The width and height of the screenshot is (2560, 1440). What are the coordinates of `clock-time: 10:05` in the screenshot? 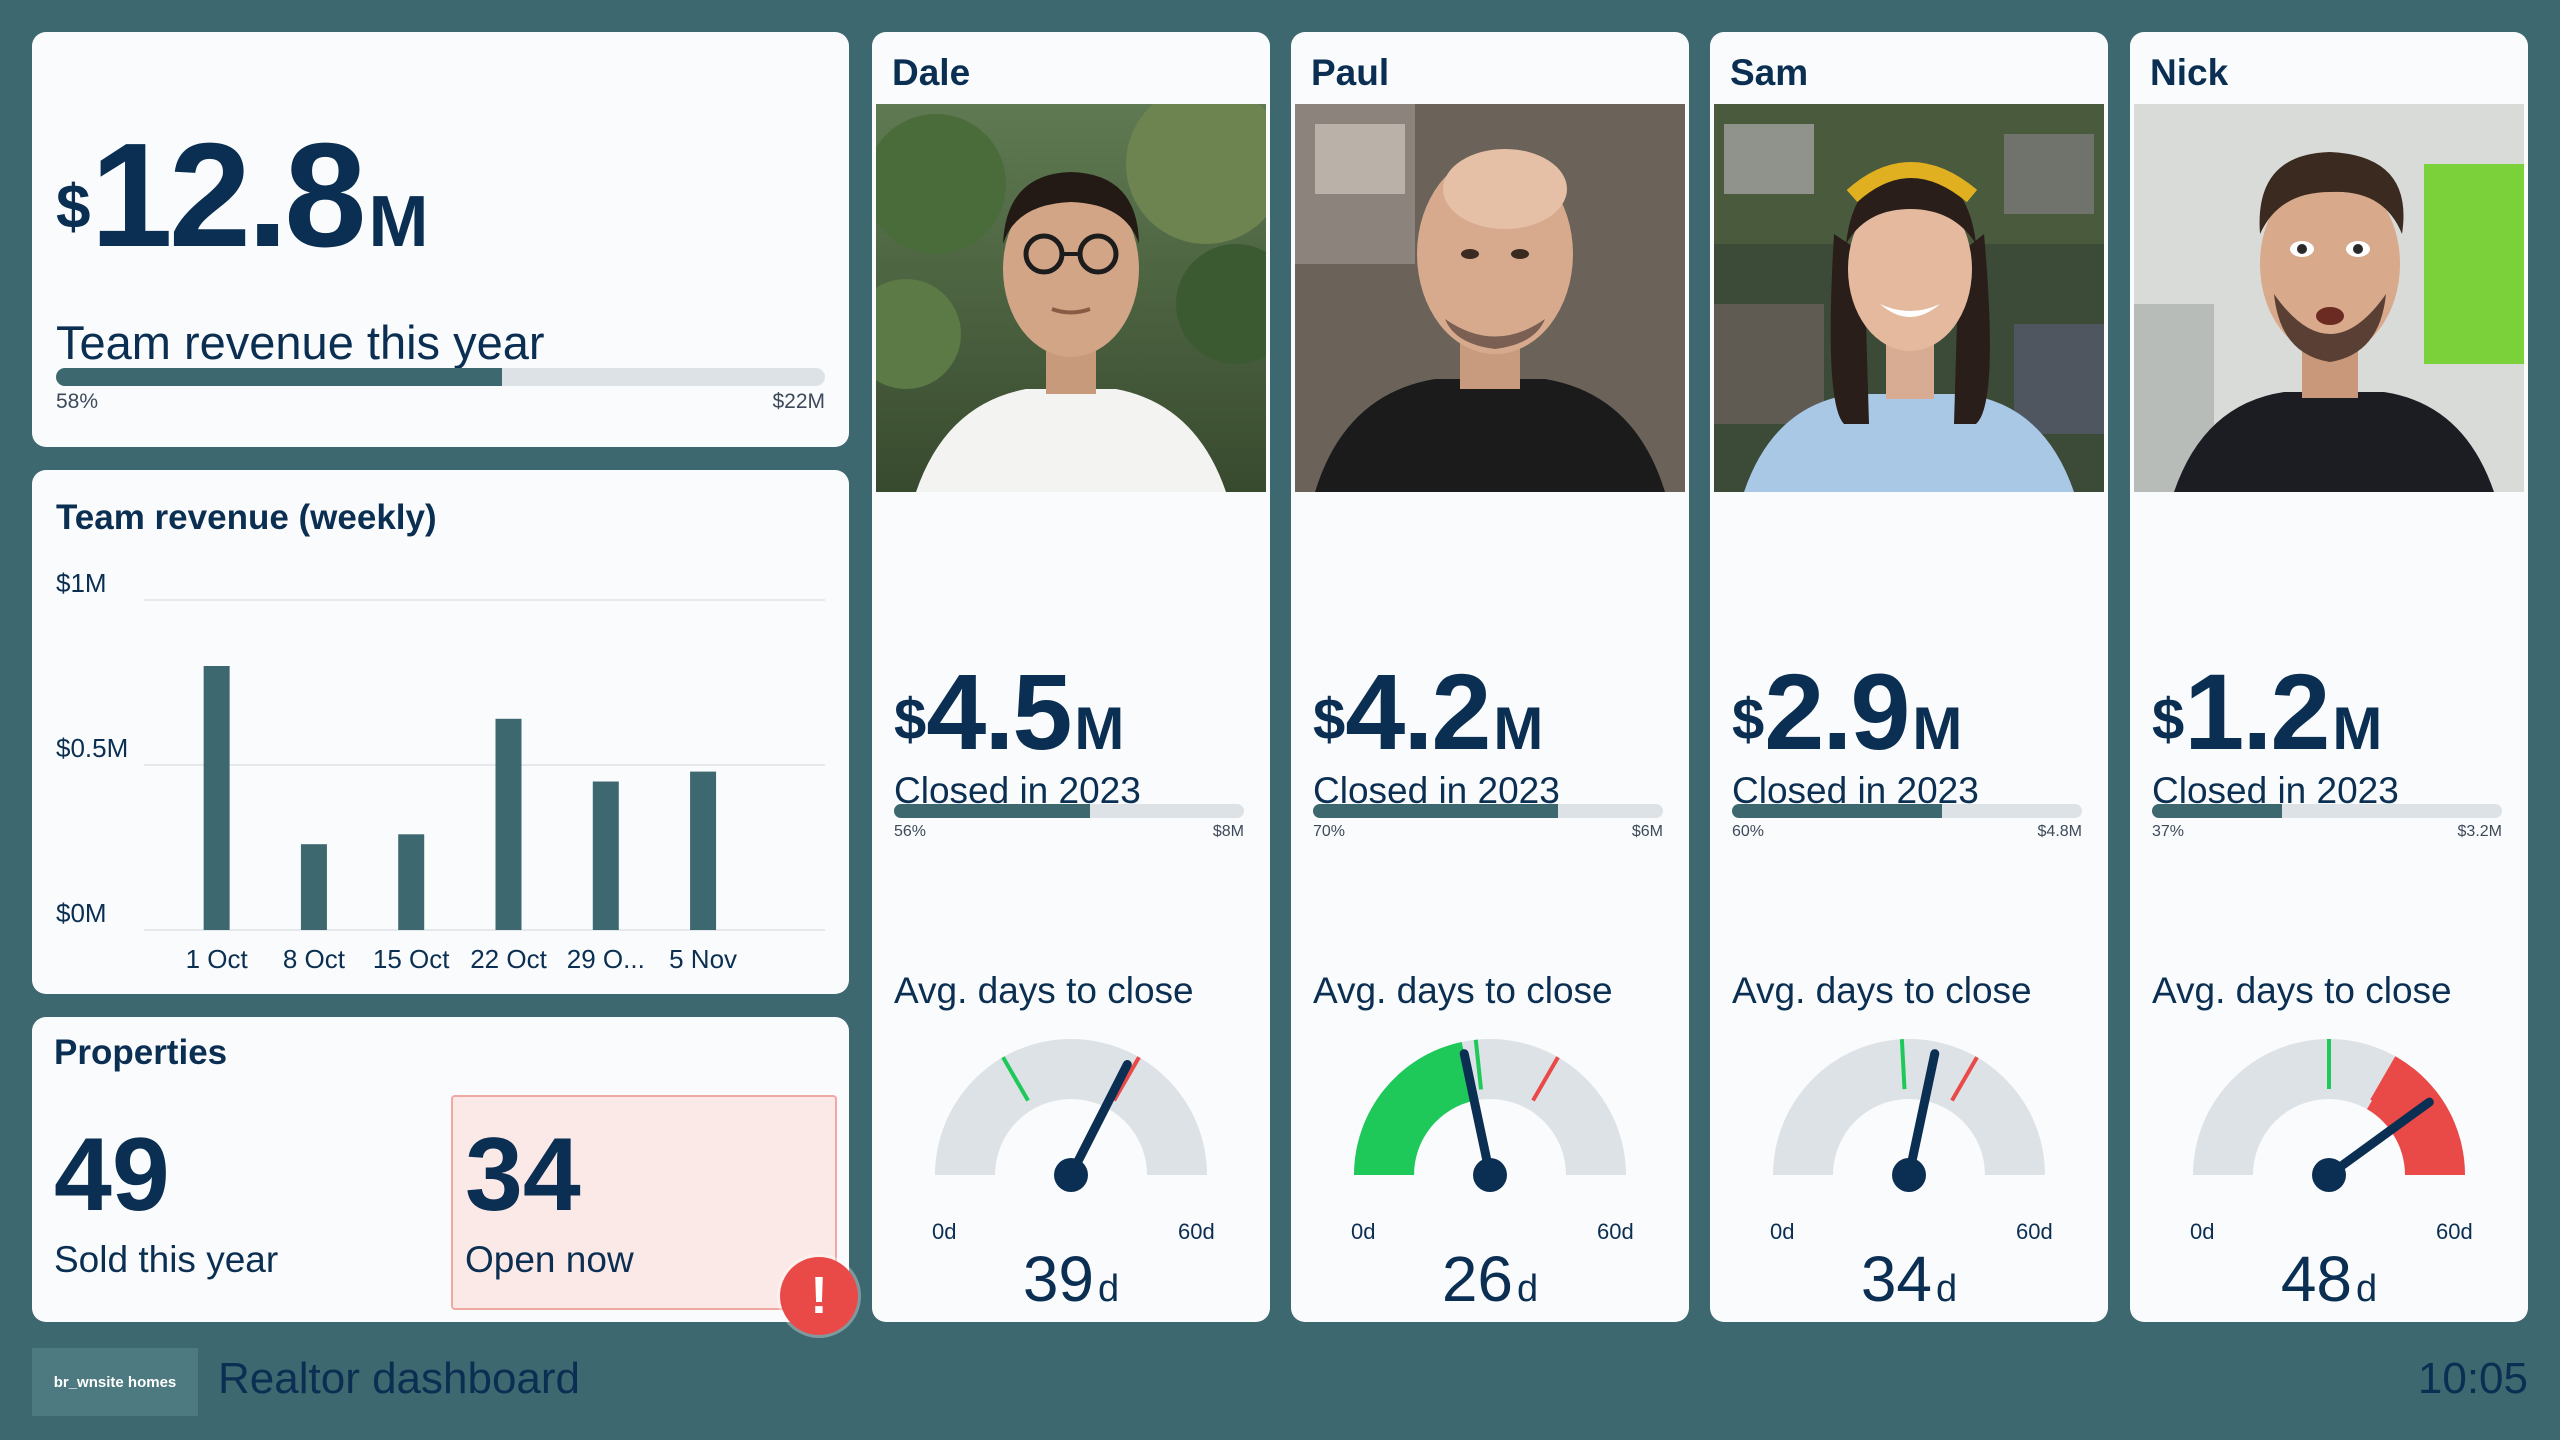 It's located at (2472, 1378).